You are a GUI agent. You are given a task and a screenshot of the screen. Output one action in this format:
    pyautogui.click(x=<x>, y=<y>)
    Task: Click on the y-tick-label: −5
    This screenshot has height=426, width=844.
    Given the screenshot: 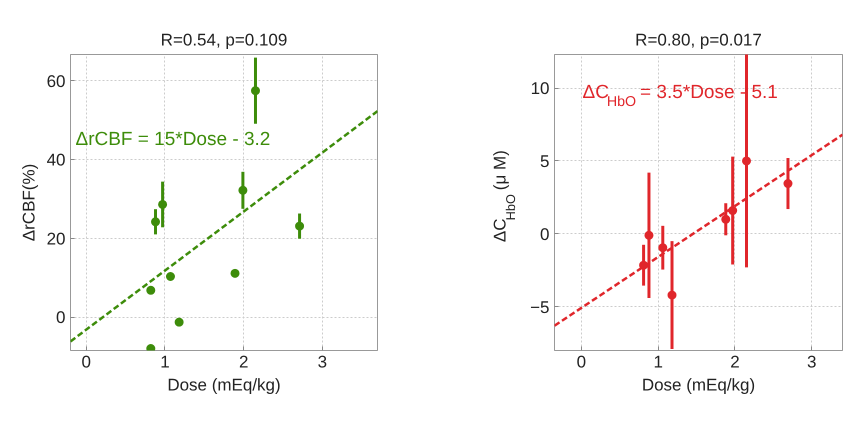 What is the action you would take?
    pyautogui.click(x=540, y=307)
    